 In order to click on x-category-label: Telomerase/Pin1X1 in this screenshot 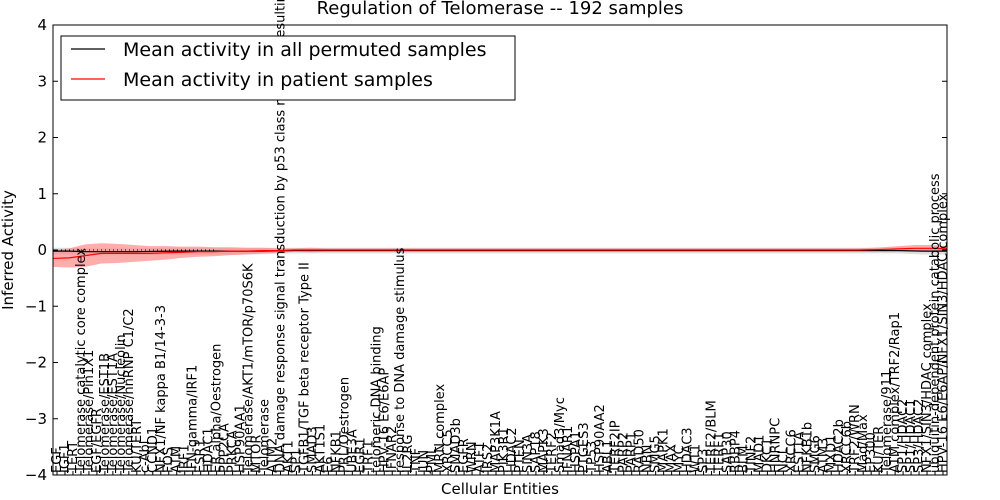, I will do `click(89, 412)`.